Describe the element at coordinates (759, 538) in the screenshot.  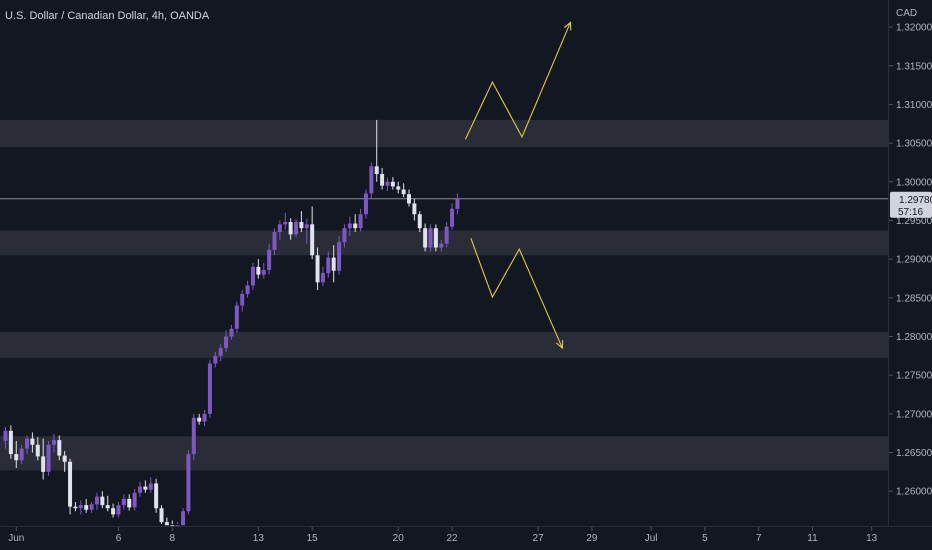
I see `time-tick-label: 7` at that location.